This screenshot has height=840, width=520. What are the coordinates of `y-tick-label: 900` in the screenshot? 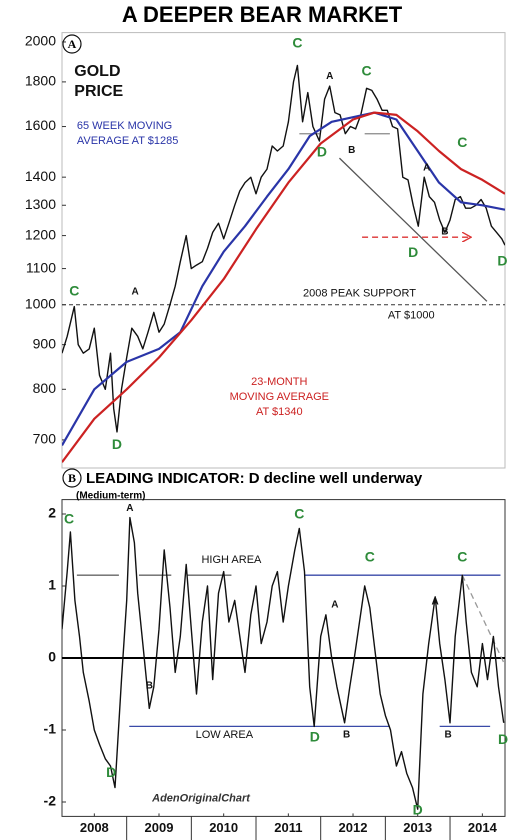 It's located at (45, 343).